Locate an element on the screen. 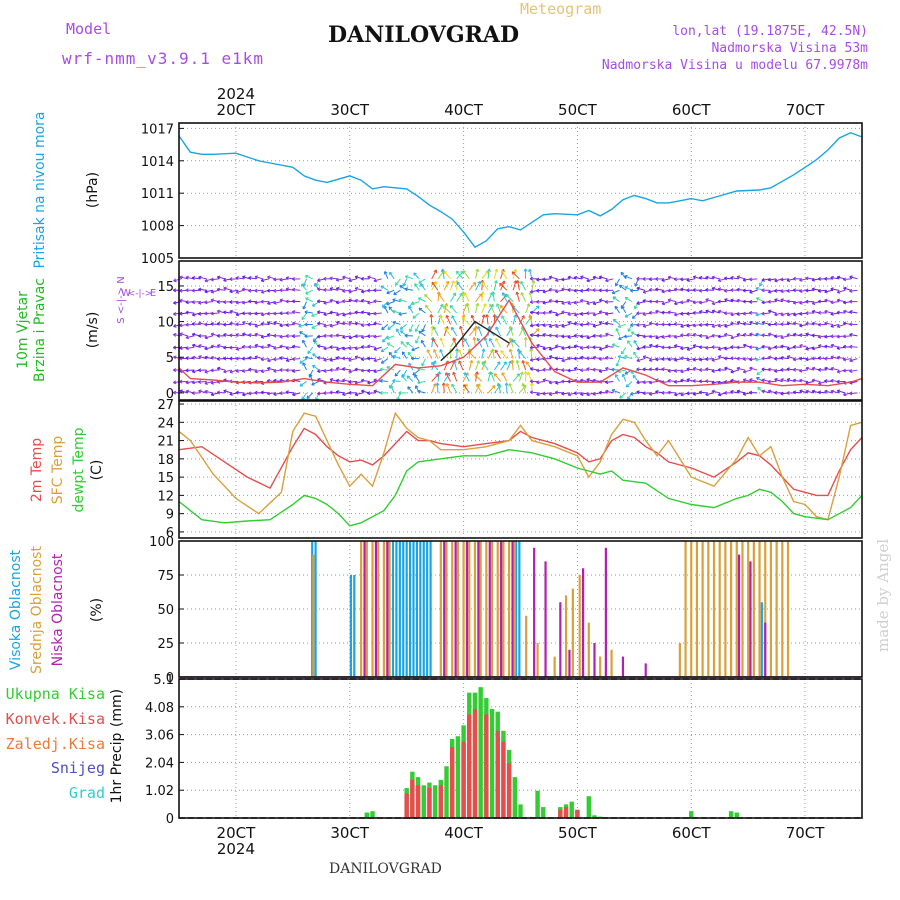 The height and width of the screenshot is (900, 900). temp-ylabel-2m: 2m Temp is located at coordinates (37, 470).